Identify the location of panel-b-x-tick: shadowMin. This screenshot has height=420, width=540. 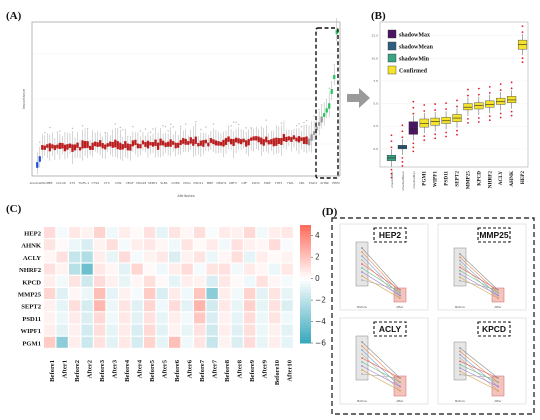
(392, 179).